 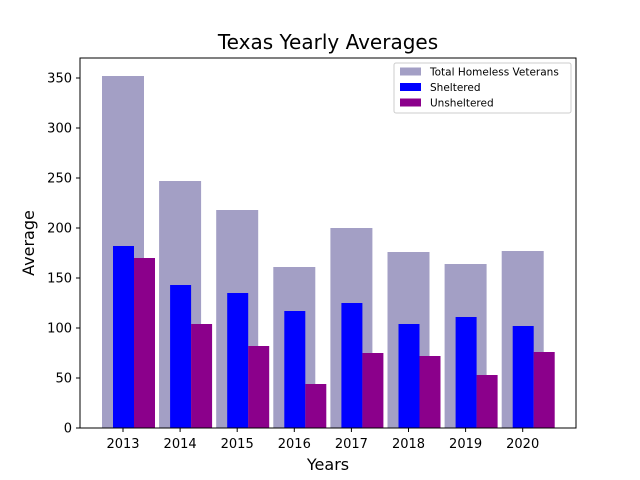 What do you see at coordinates (59, 79) in the screenshot?
I see `y-tick-label: 350` at bounding box center [59, 79].